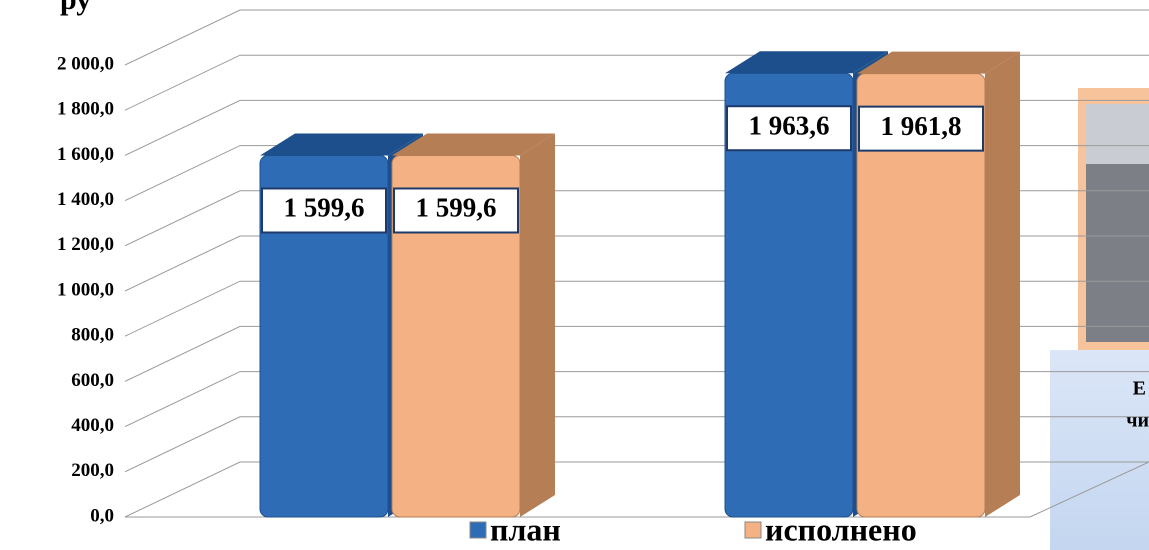  What do you see at coordinates (85, 289) in the screenshot?
I see `y-tick-label: 1 000,0` at bounding box center [85, 289].